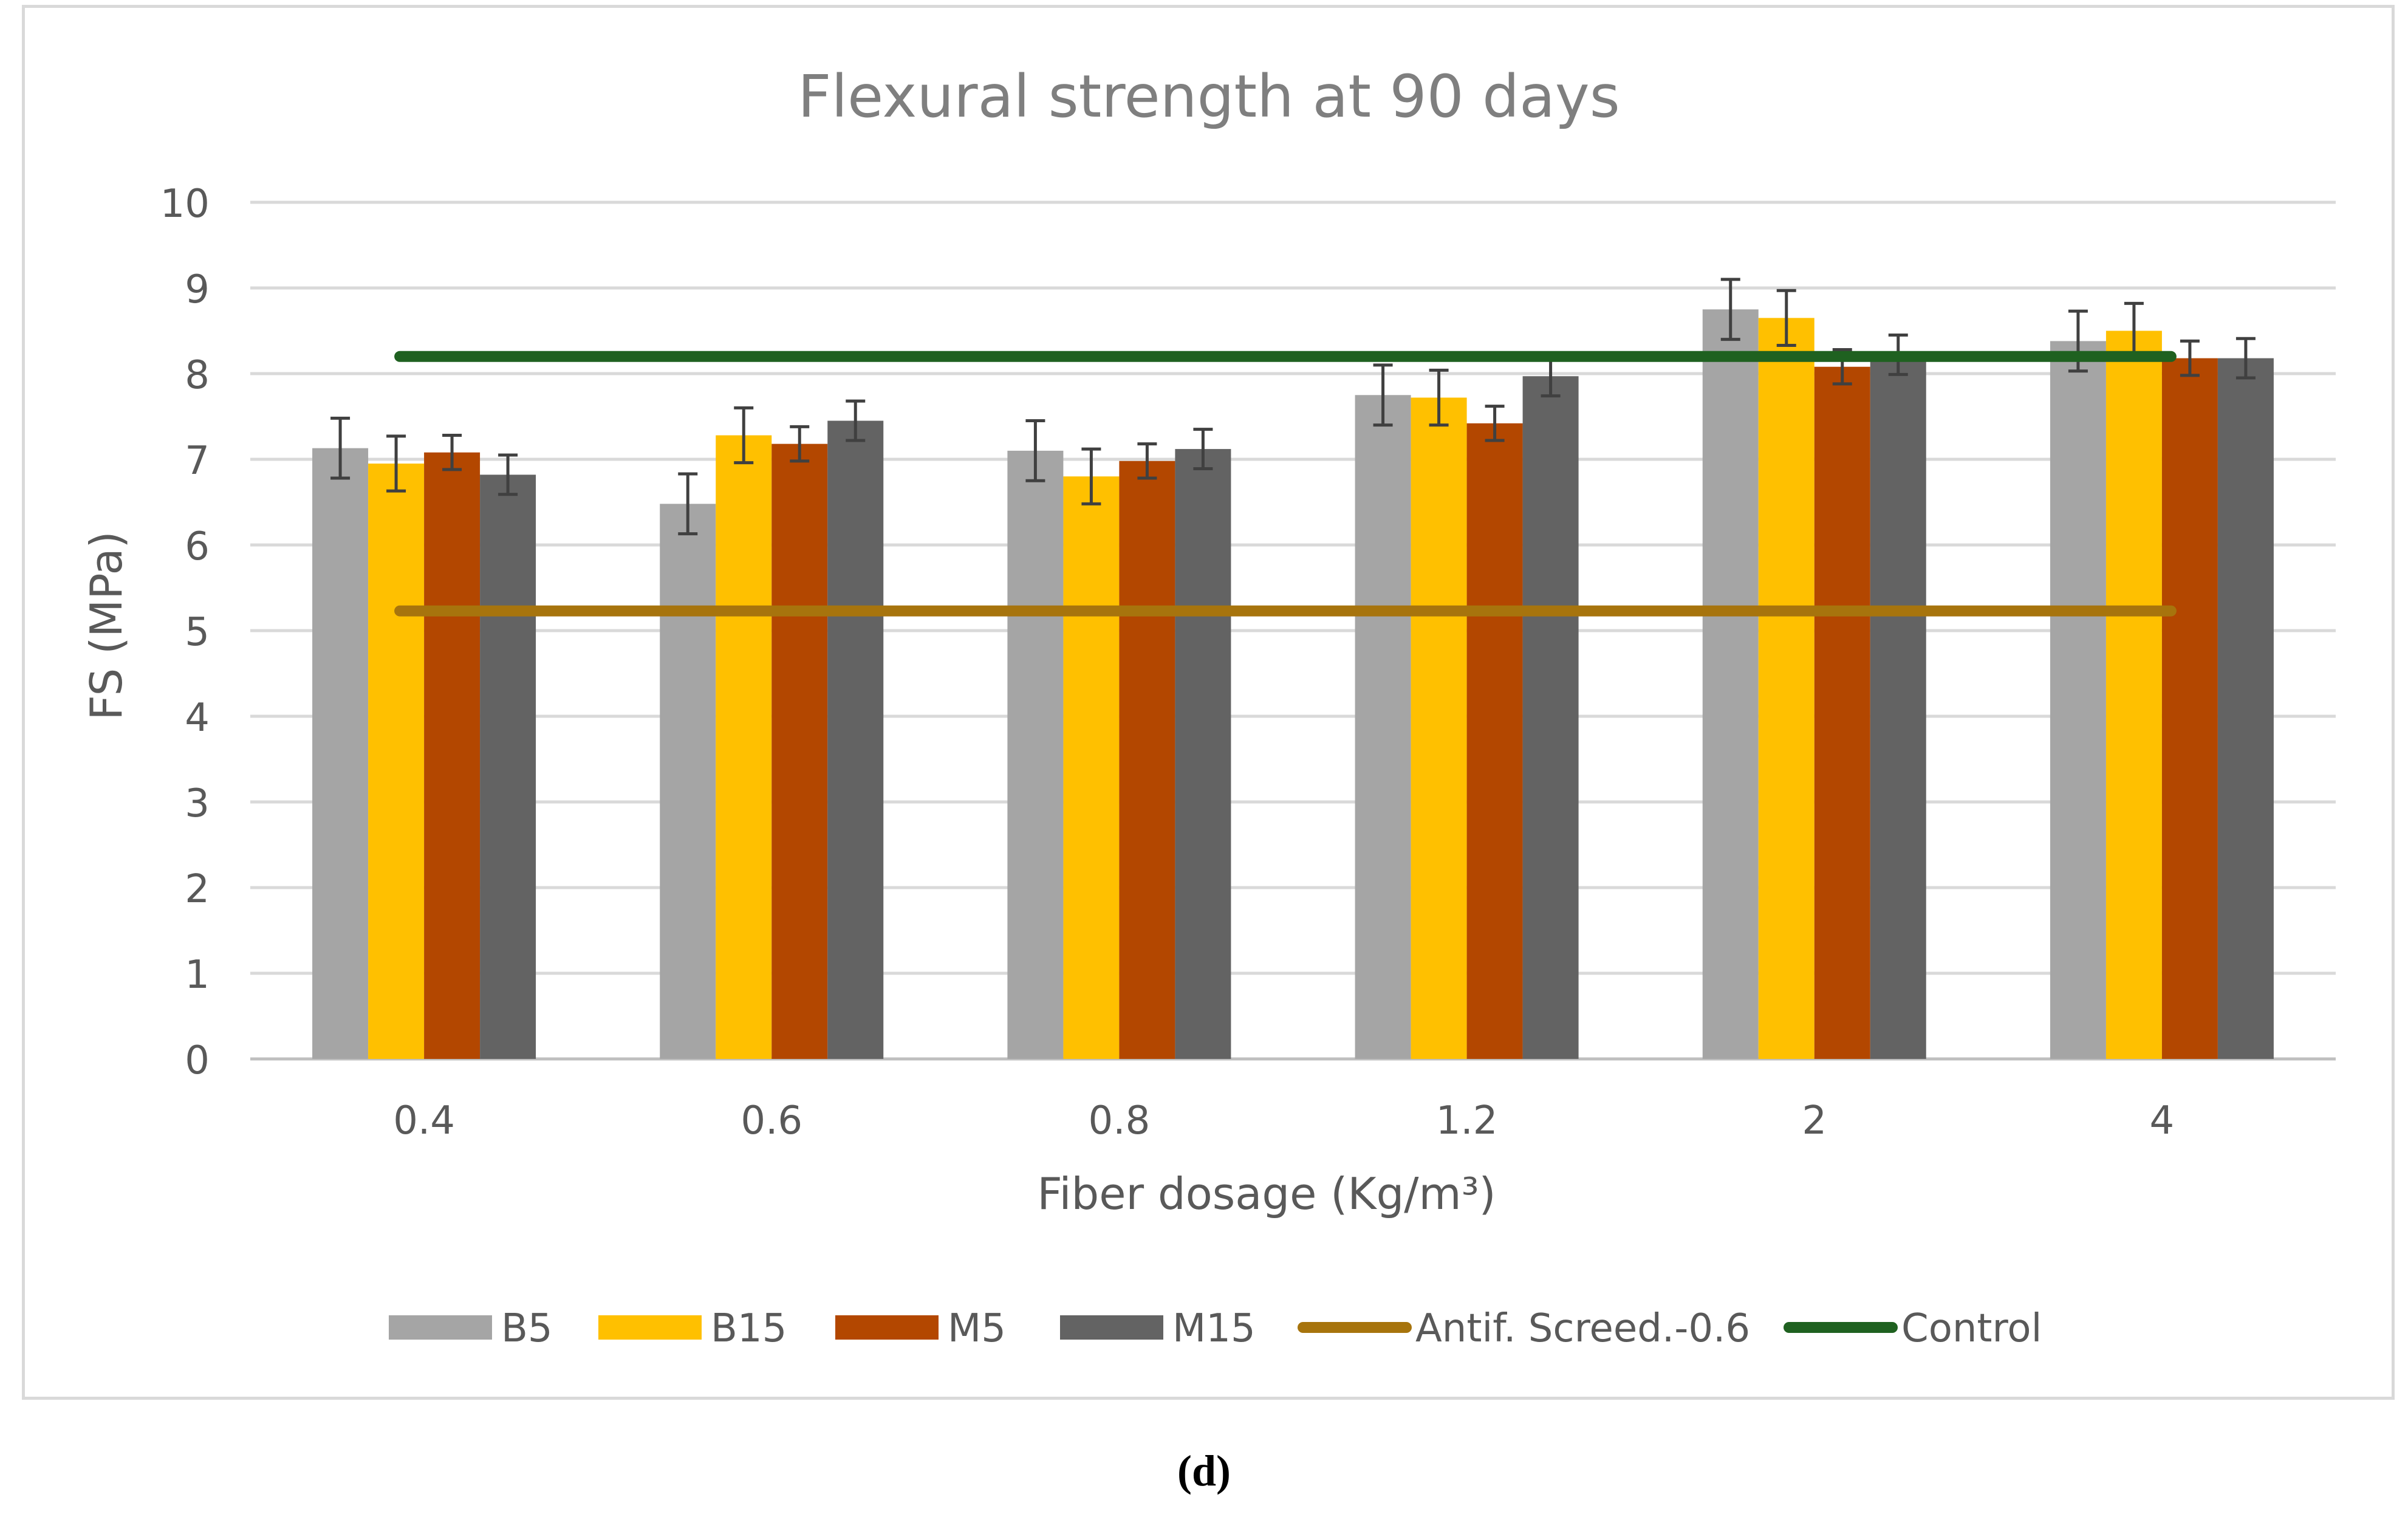 The image size is (2408, 1517). I want to click on legend-label: M5, so click(977, 1328).